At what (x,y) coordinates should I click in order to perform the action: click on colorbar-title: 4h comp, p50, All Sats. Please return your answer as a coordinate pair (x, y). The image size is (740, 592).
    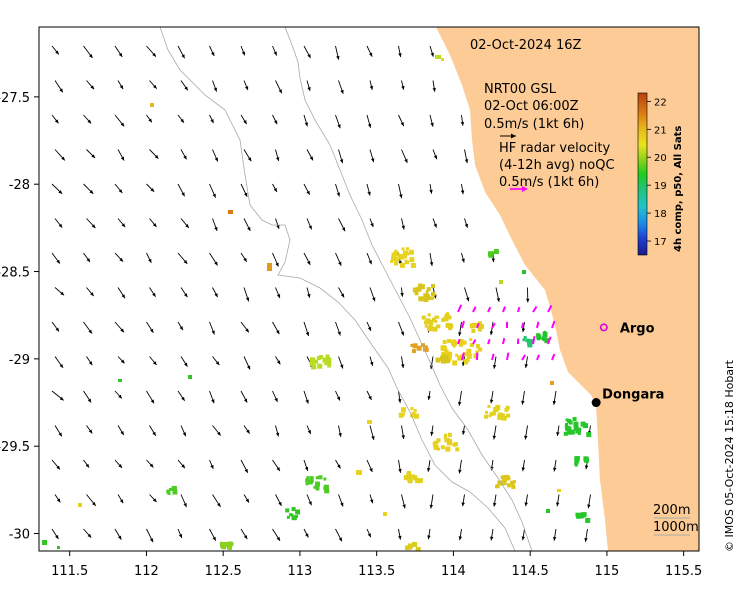
    Looking at the image, I should click on (678, 189).